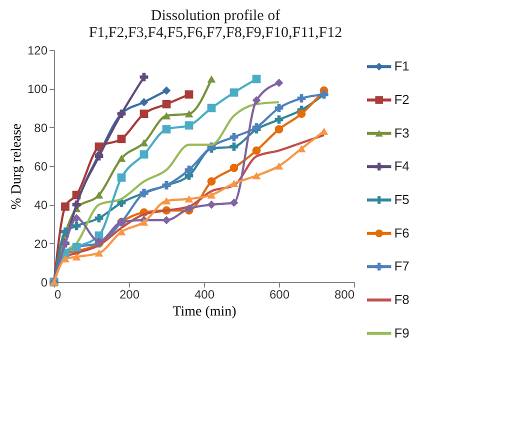  I want to click on y-tick-label: 20, so click(41, 243).